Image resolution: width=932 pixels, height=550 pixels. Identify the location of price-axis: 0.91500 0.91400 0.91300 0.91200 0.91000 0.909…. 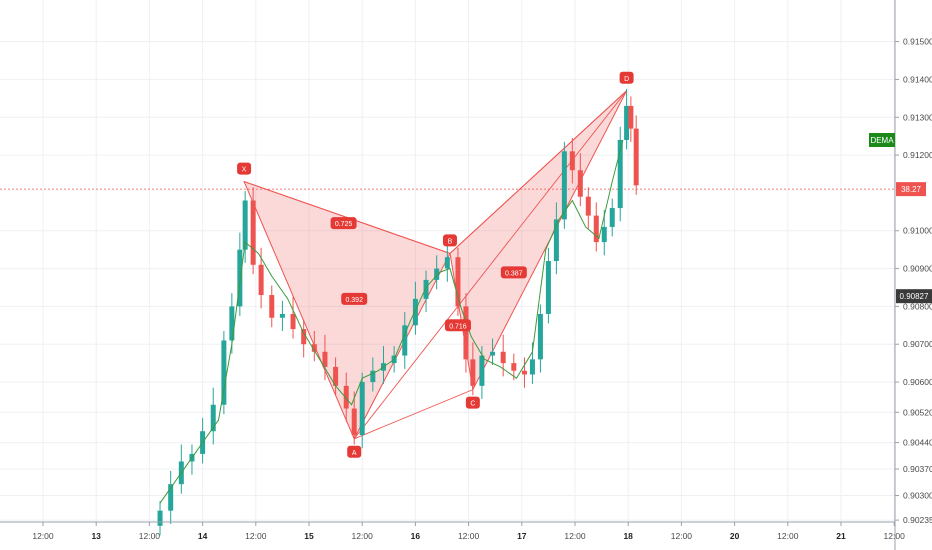
(900, 275).